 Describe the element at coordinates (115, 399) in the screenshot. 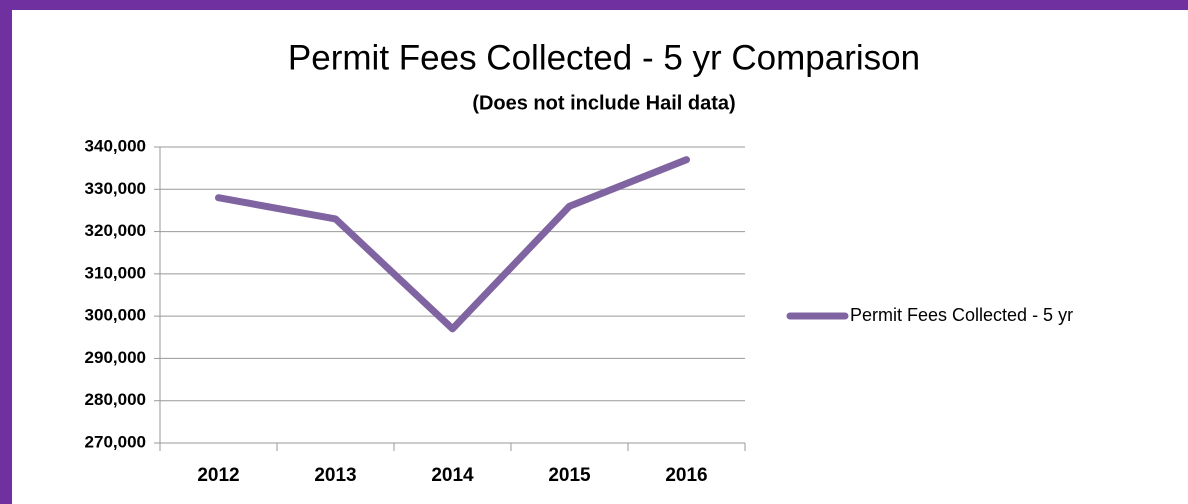

I see `y-tick-label: 280,000` at that location.